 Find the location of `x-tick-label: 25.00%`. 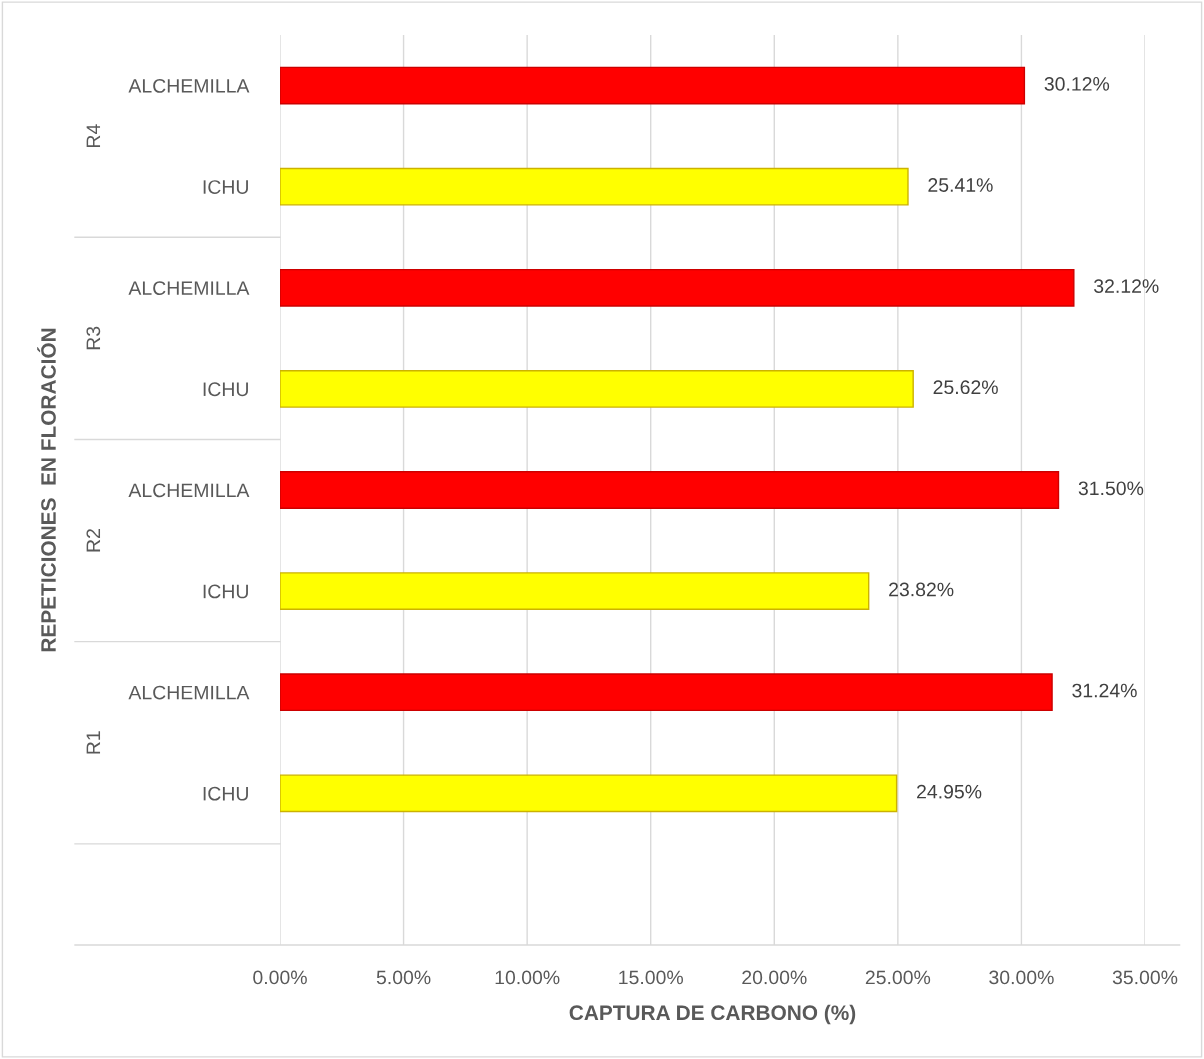

x-tick-label: 25.00% is located at coordinates (898, 977).